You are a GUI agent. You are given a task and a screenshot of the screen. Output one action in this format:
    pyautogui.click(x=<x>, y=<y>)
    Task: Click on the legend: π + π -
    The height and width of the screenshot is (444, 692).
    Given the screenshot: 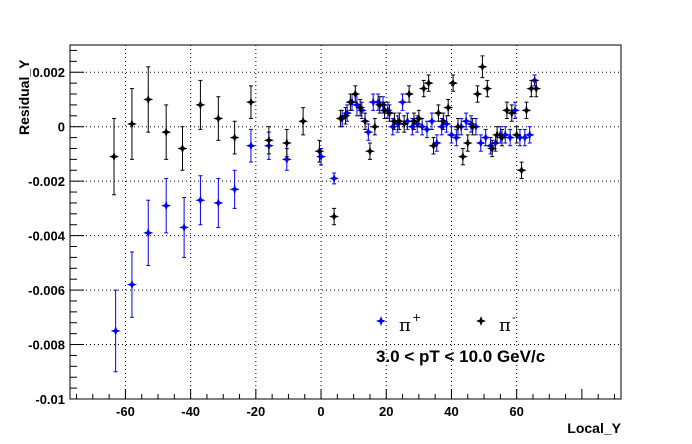 What is the action you would take?
    pyautogui.click(x=446, y=323)
    